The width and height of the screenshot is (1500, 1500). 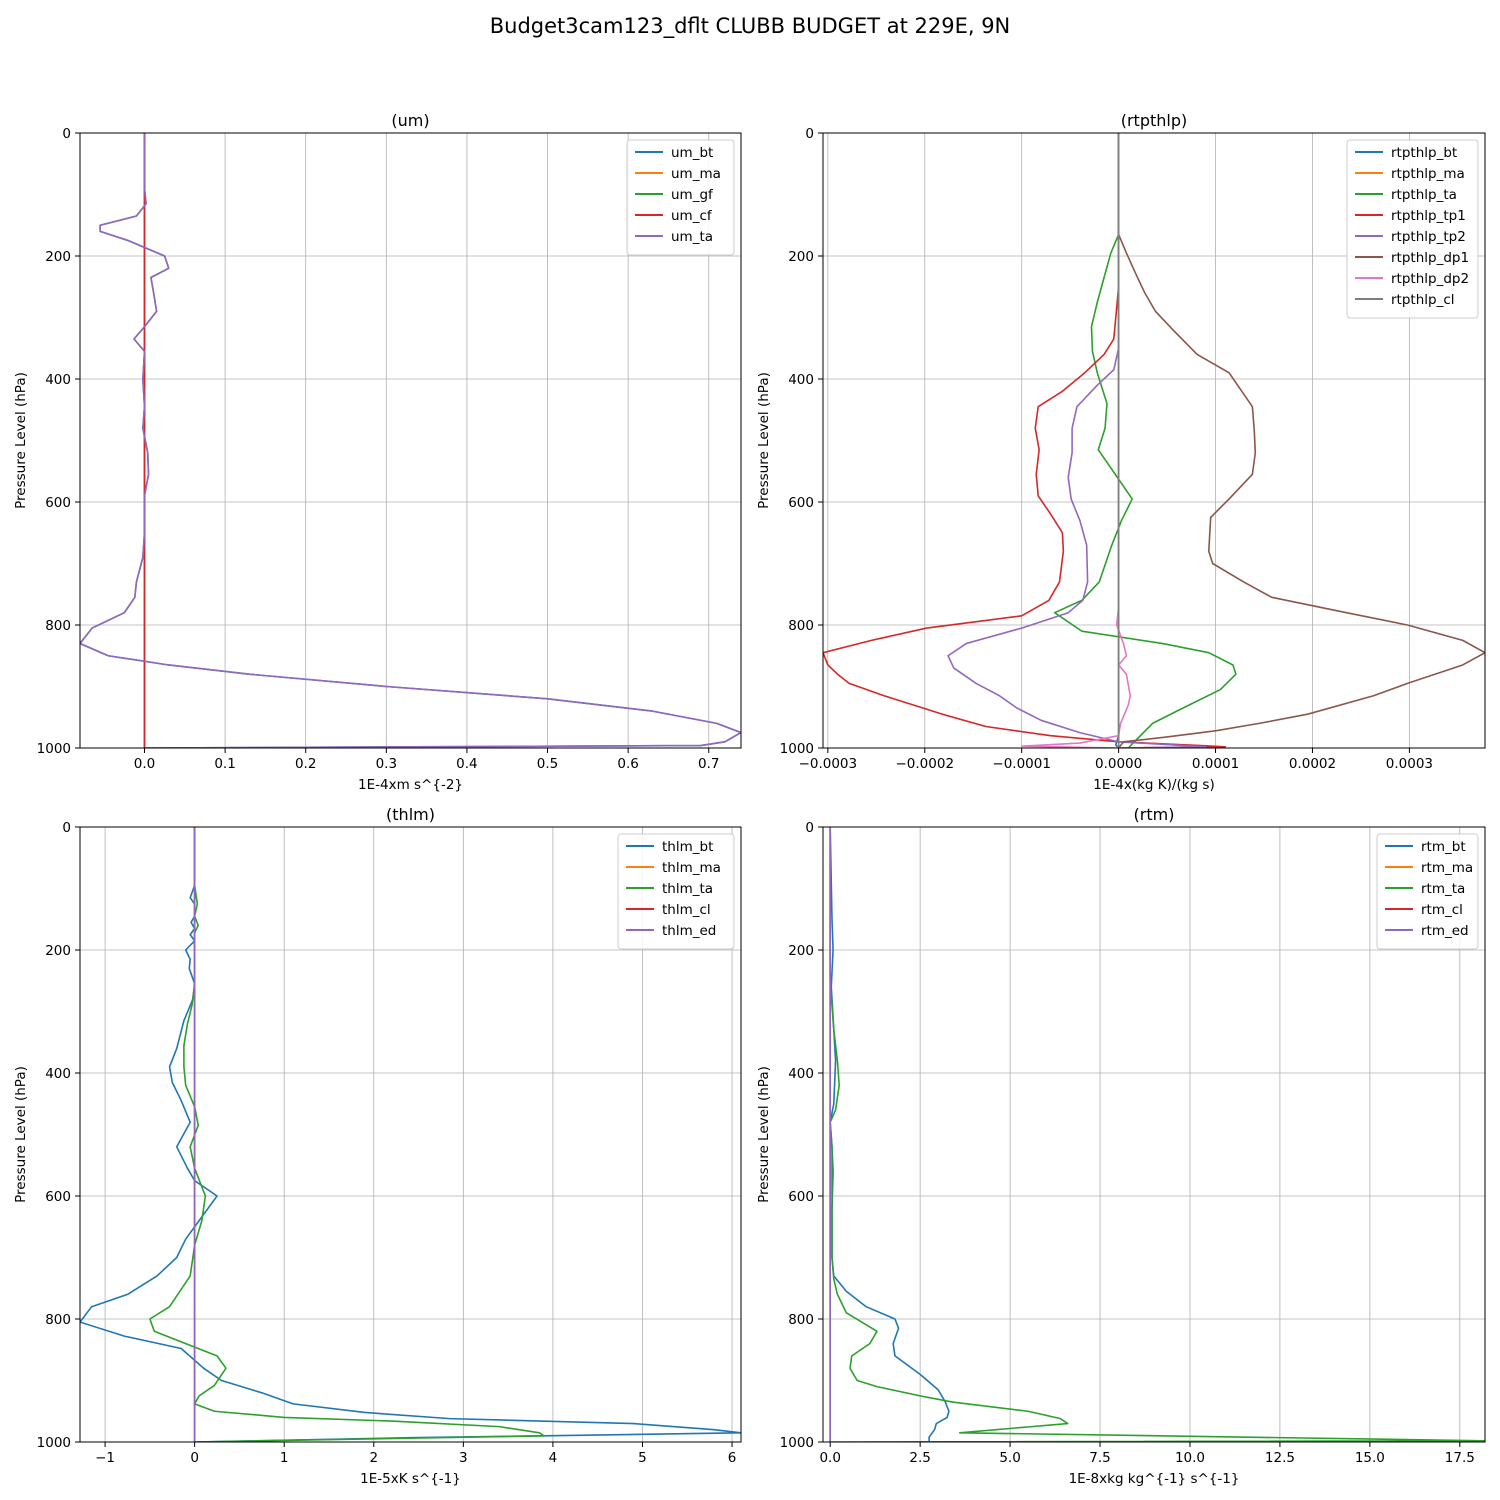 I want to click on x-tick-label: −0.0003, so click(x=828, y=764).